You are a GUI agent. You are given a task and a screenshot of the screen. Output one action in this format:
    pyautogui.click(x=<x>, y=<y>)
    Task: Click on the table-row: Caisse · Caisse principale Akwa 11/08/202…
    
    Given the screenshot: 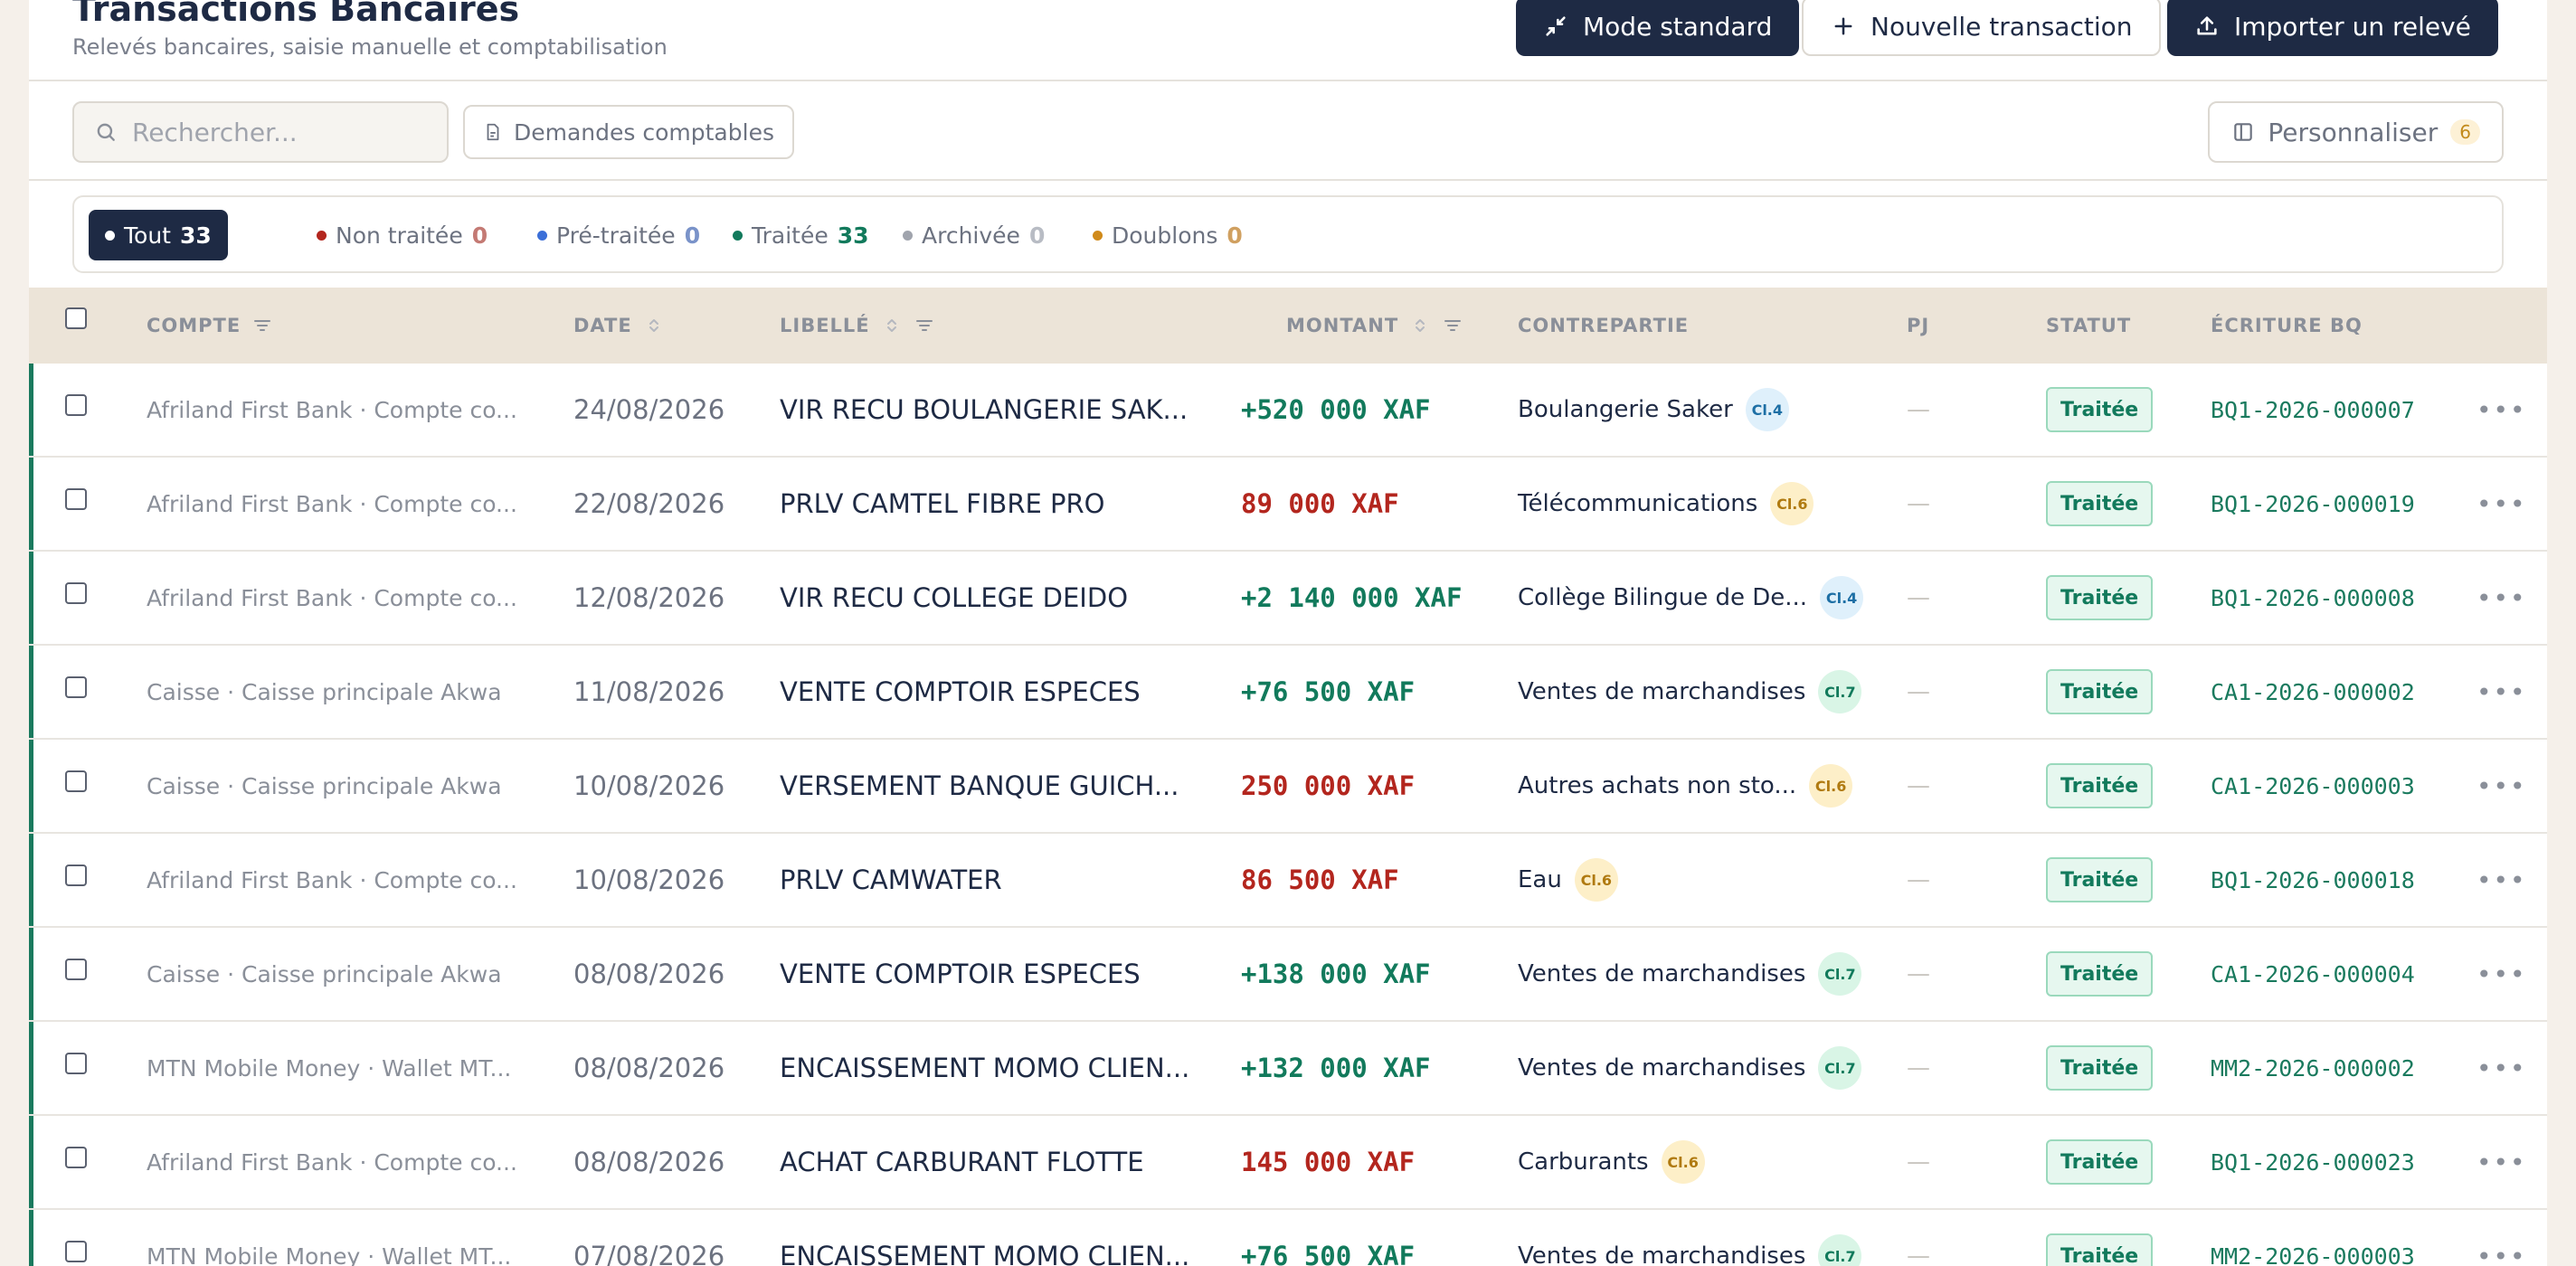 What is the action you would take?
    pyautogui.click(x=1288, y=693)
    